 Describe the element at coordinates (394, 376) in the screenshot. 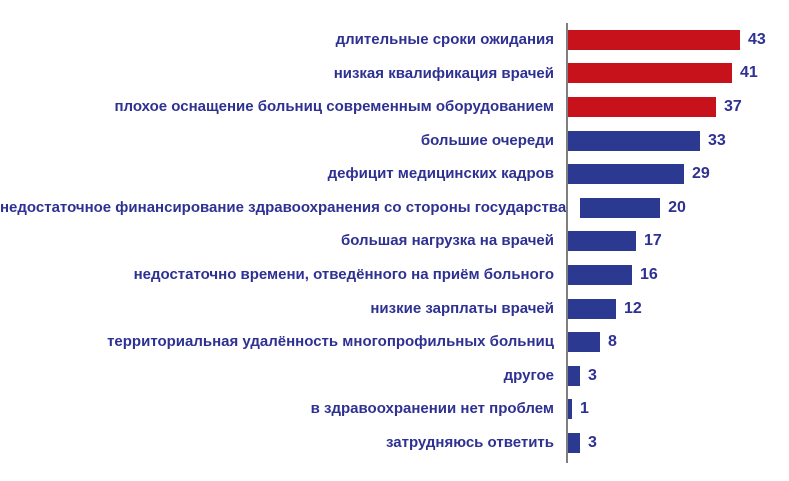

I see `bar-row: другое 3` at that location.